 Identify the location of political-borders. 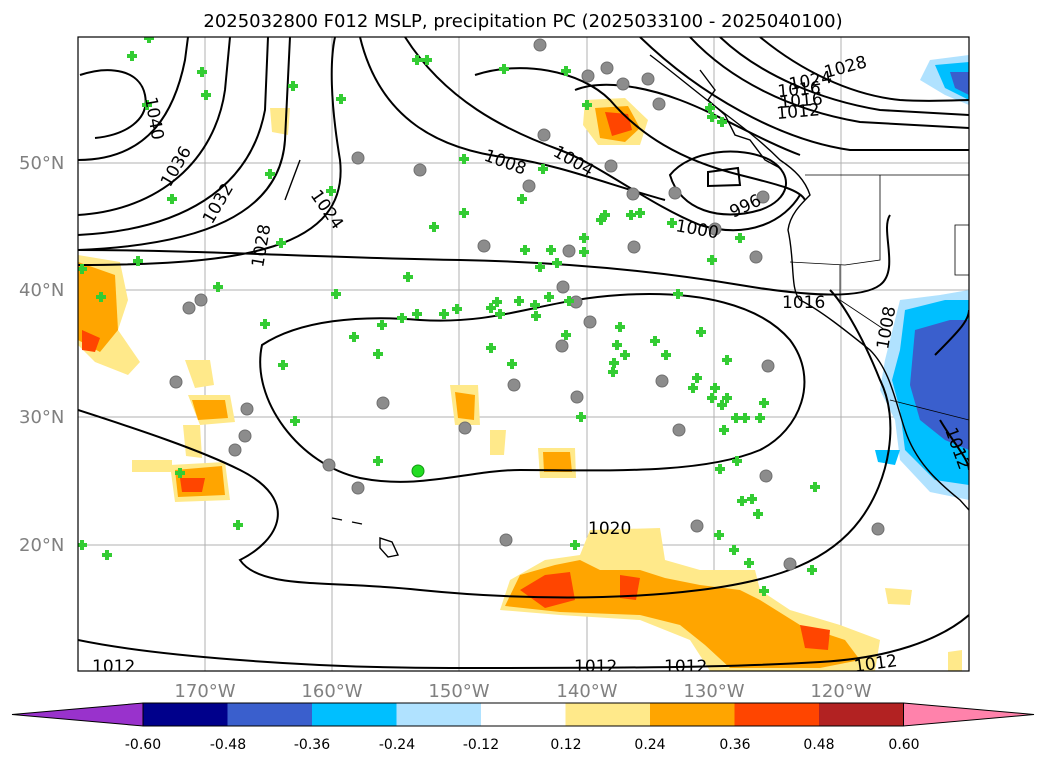
(879, 297).